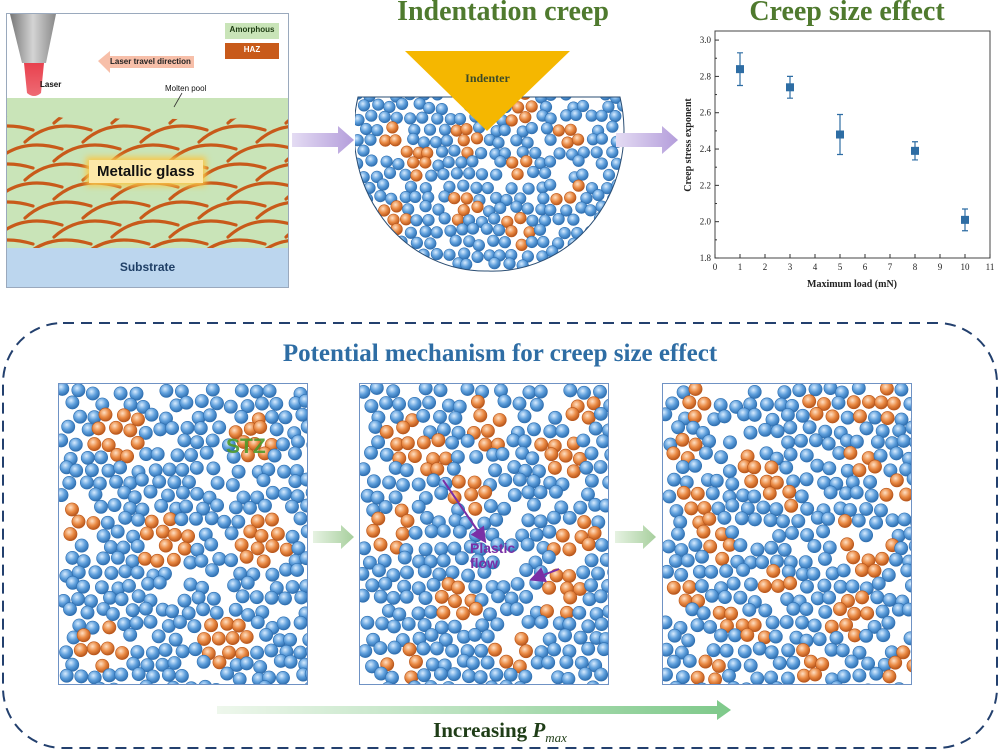 Image resolution: width=1000 pixels, height=751 pixels. I want to click on increasing-load-arrow-icon, so click(474, 710).